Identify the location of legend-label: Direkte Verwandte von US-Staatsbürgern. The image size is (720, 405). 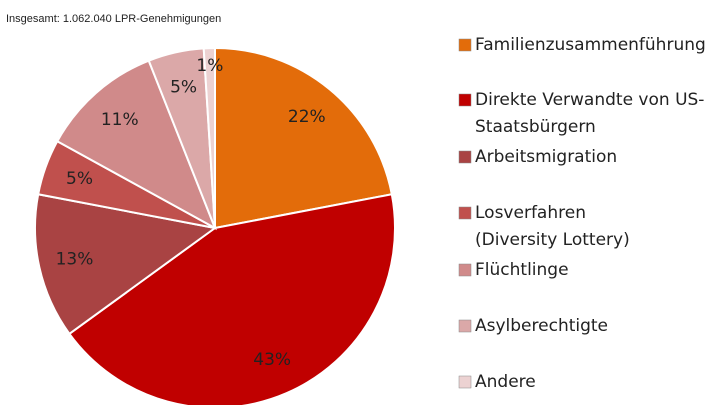
(589, 113).